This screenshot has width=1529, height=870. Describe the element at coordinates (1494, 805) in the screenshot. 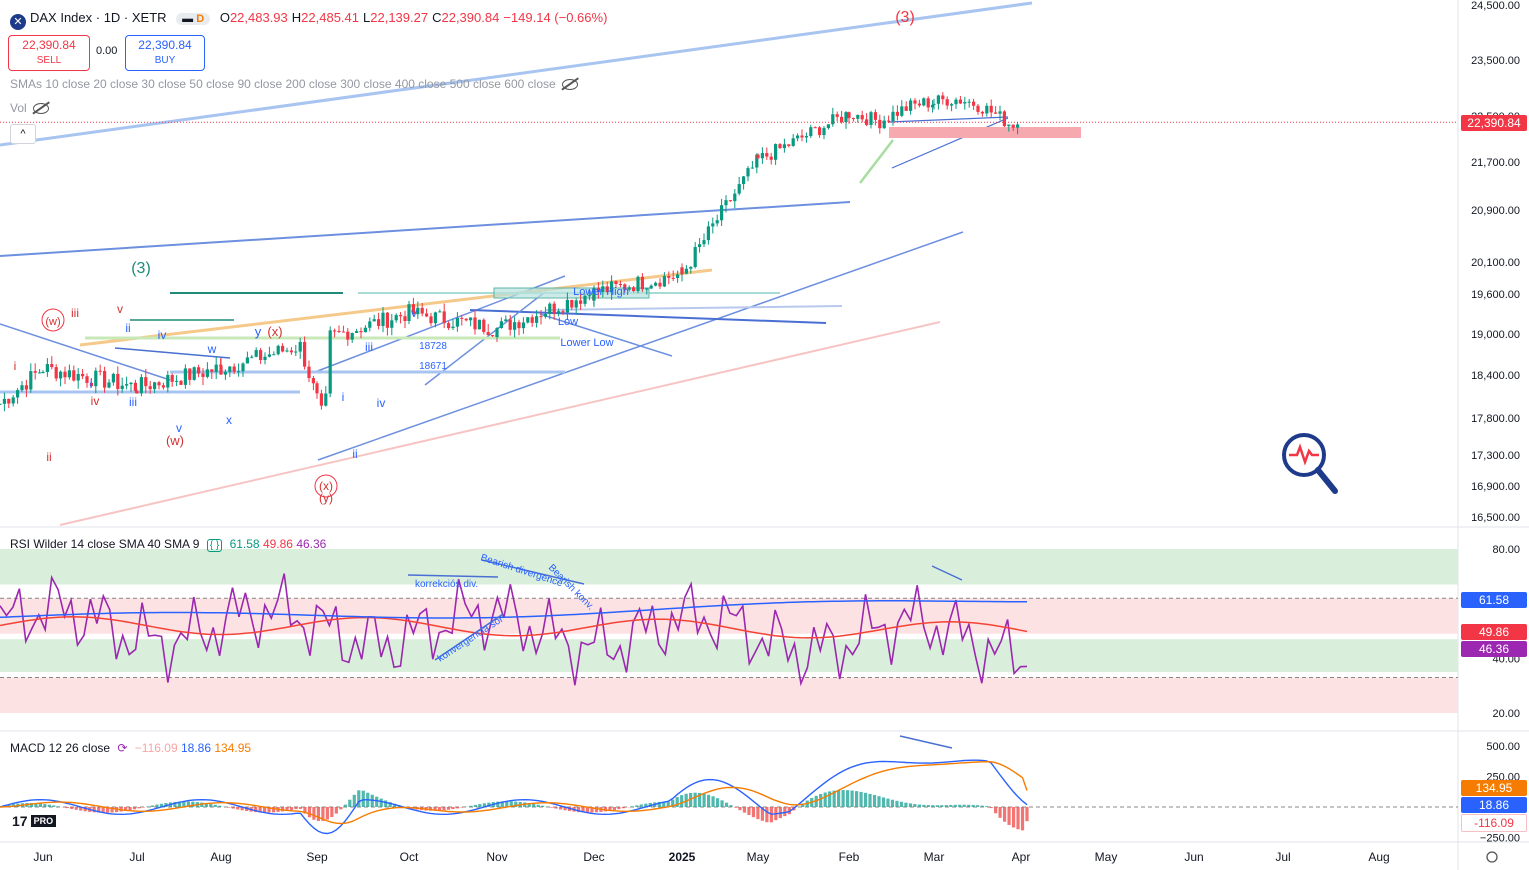

I see `macd-line-badge: 18.86` at that location.